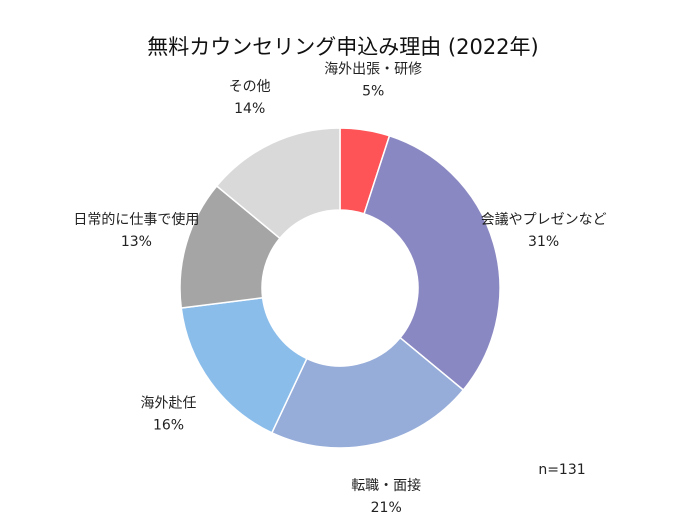 This screenshot has width=690, height=530. Describe the element at coordinates (561, 470) in the screenshot. I see `sample-size-note: n=131` at that location.